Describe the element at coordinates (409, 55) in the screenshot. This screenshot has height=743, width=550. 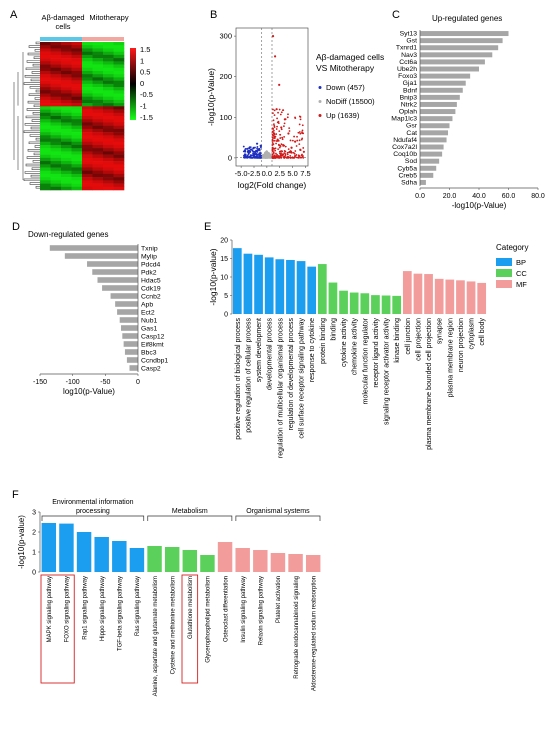
I see `bar-label: Nav3` at that location.